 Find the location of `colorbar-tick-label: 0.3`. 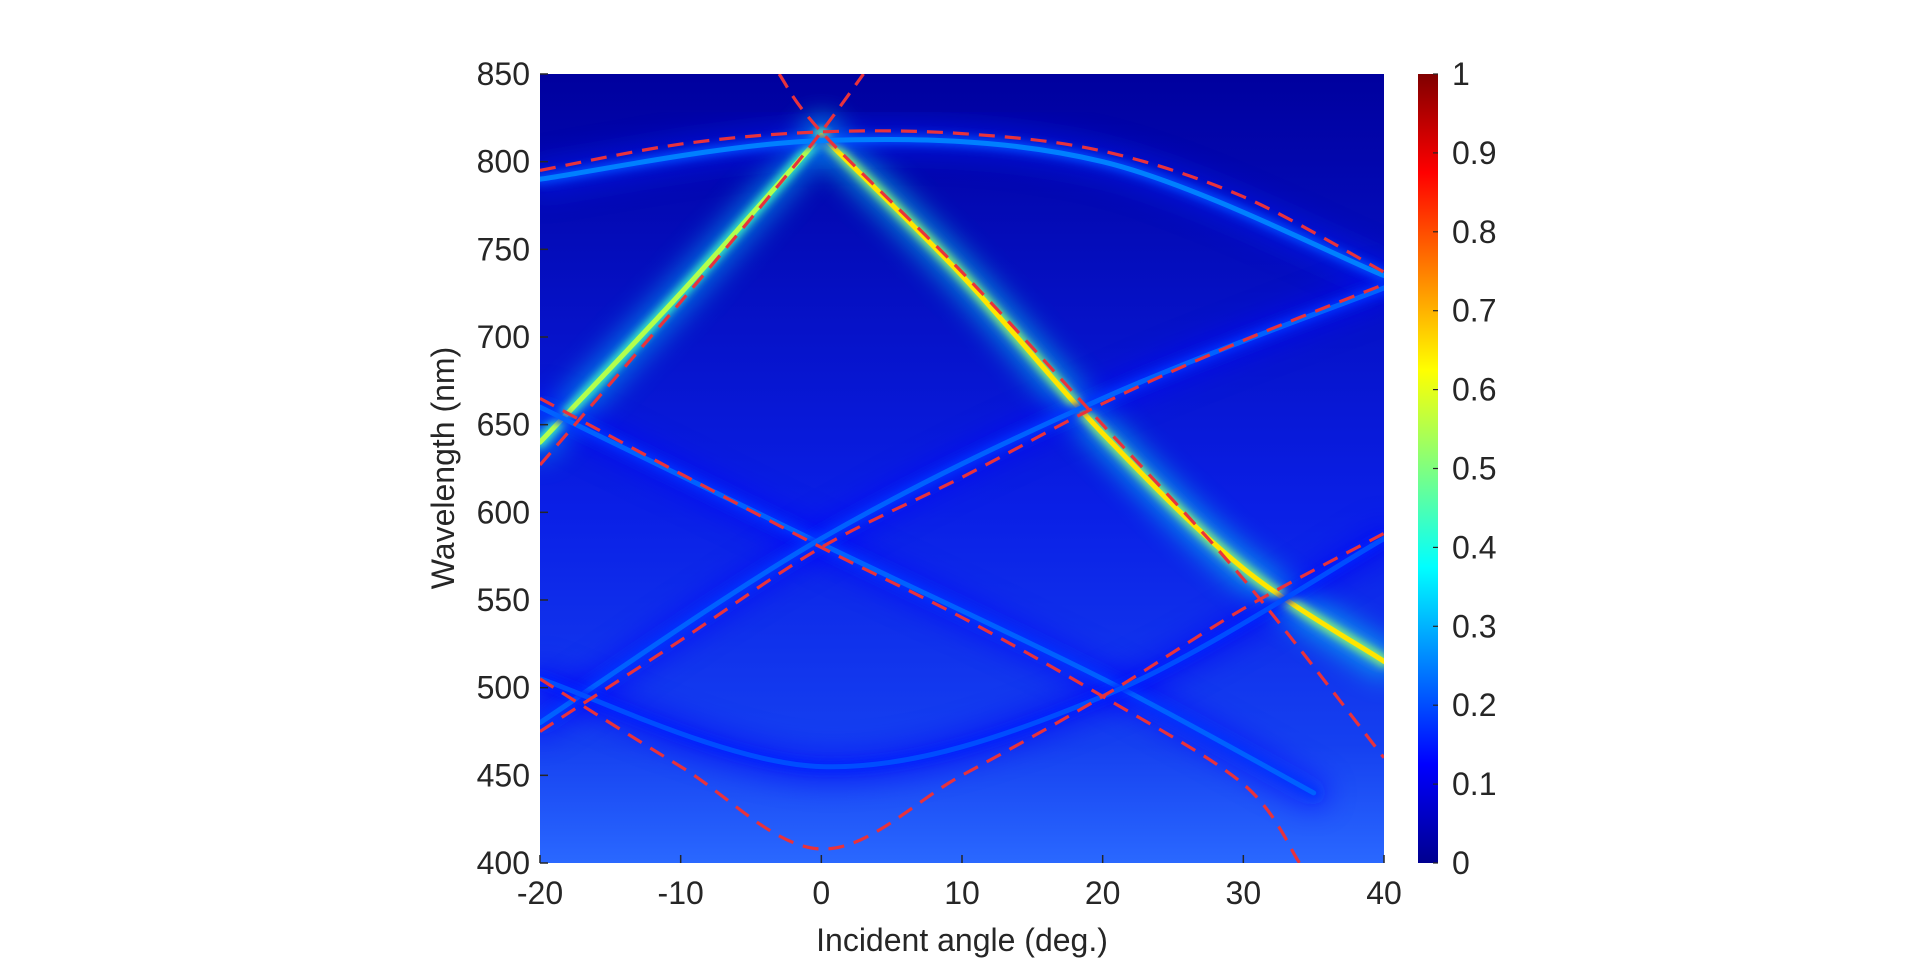

colorbar-tick-label: 0.3 is located at coordinates (1474, 626).